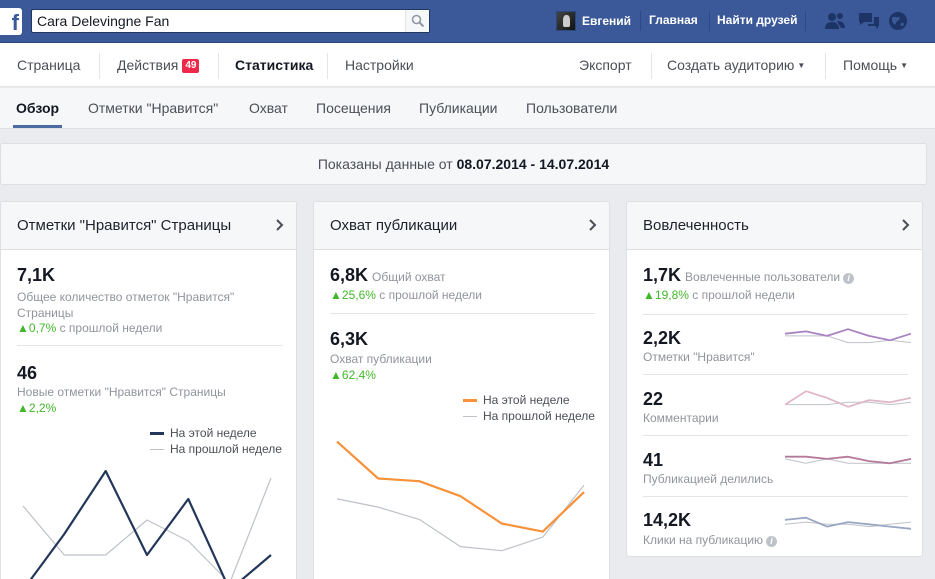 Image resolution: width=935 pixels, height=579 pixels. I want to click on engaged-users-number: 1,7K, so click(662, 275).